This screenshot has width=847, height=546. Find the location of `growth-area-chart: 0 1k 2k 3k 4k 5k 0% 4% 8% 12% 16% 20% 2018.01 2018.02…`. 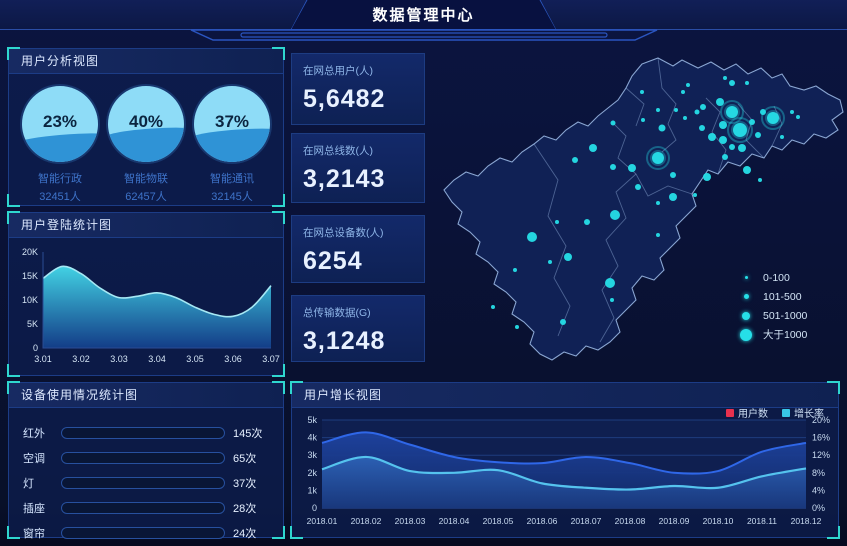

growth-area-chart: 0 1k 2k 3k 4k 5k 0% 4% 8% 12% 16% 20% 2018.01 2018.02… is located at coordinates (568, 470).